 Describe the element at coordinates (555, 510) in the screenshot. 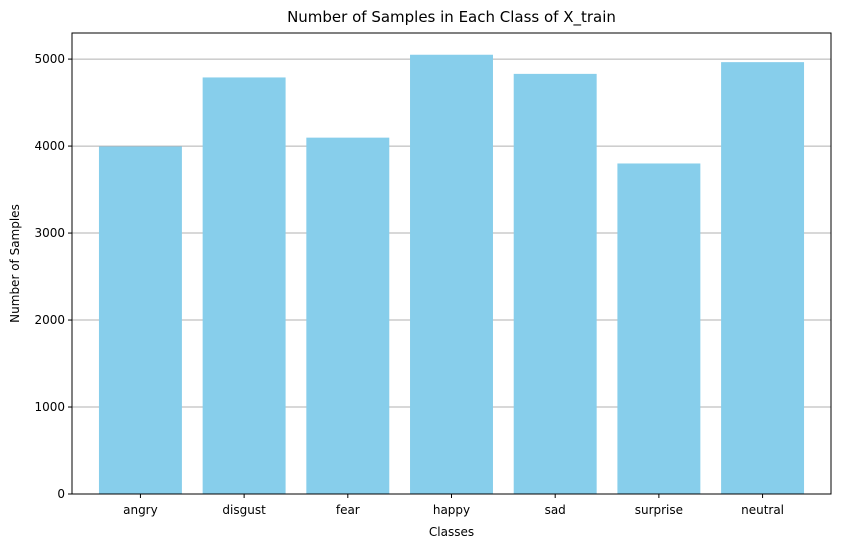

I see `x-tick-label: sad` at that location.